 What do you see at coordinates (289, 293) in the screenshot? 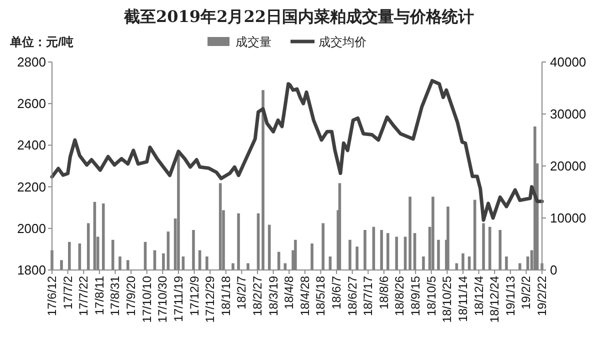
I see `x-tick-label: 18/4/8` at bounding box center [289, 293].